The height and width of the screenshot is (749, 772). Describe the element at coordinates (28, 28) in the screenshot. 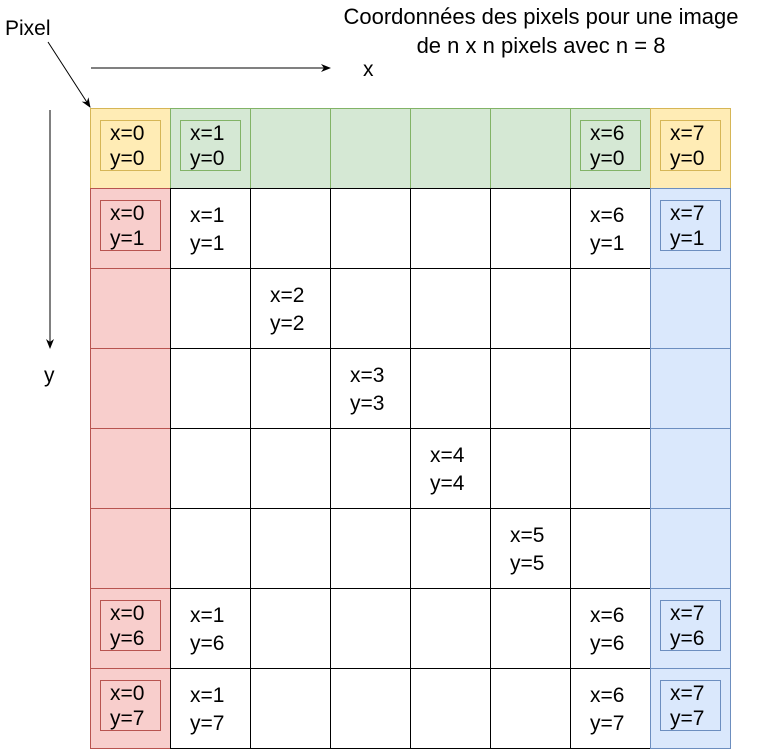

I see `pixel-label: Pixel` at that location.